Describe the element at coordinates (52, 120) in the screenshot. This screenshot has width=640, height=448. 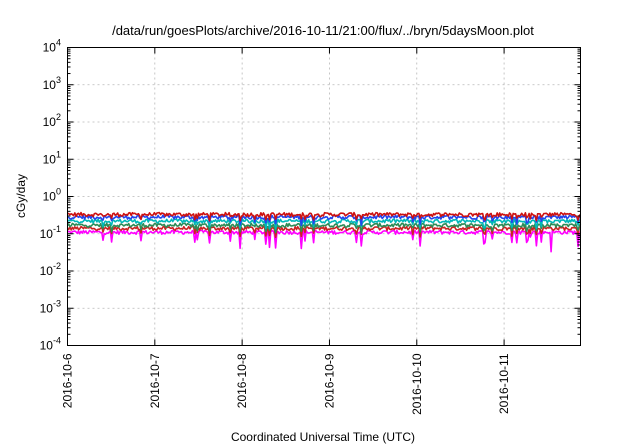
I see `y-tick-label: 10²` at that location.